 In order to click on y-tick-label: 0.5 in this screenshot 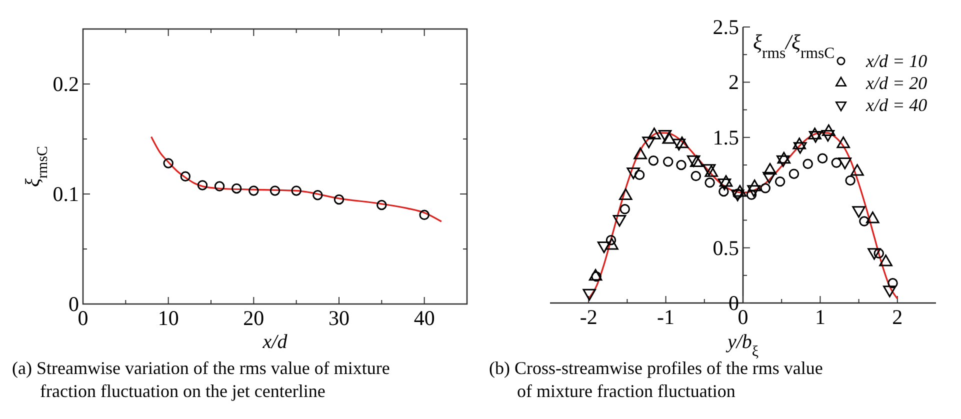, I will do `click(725, 248)`.